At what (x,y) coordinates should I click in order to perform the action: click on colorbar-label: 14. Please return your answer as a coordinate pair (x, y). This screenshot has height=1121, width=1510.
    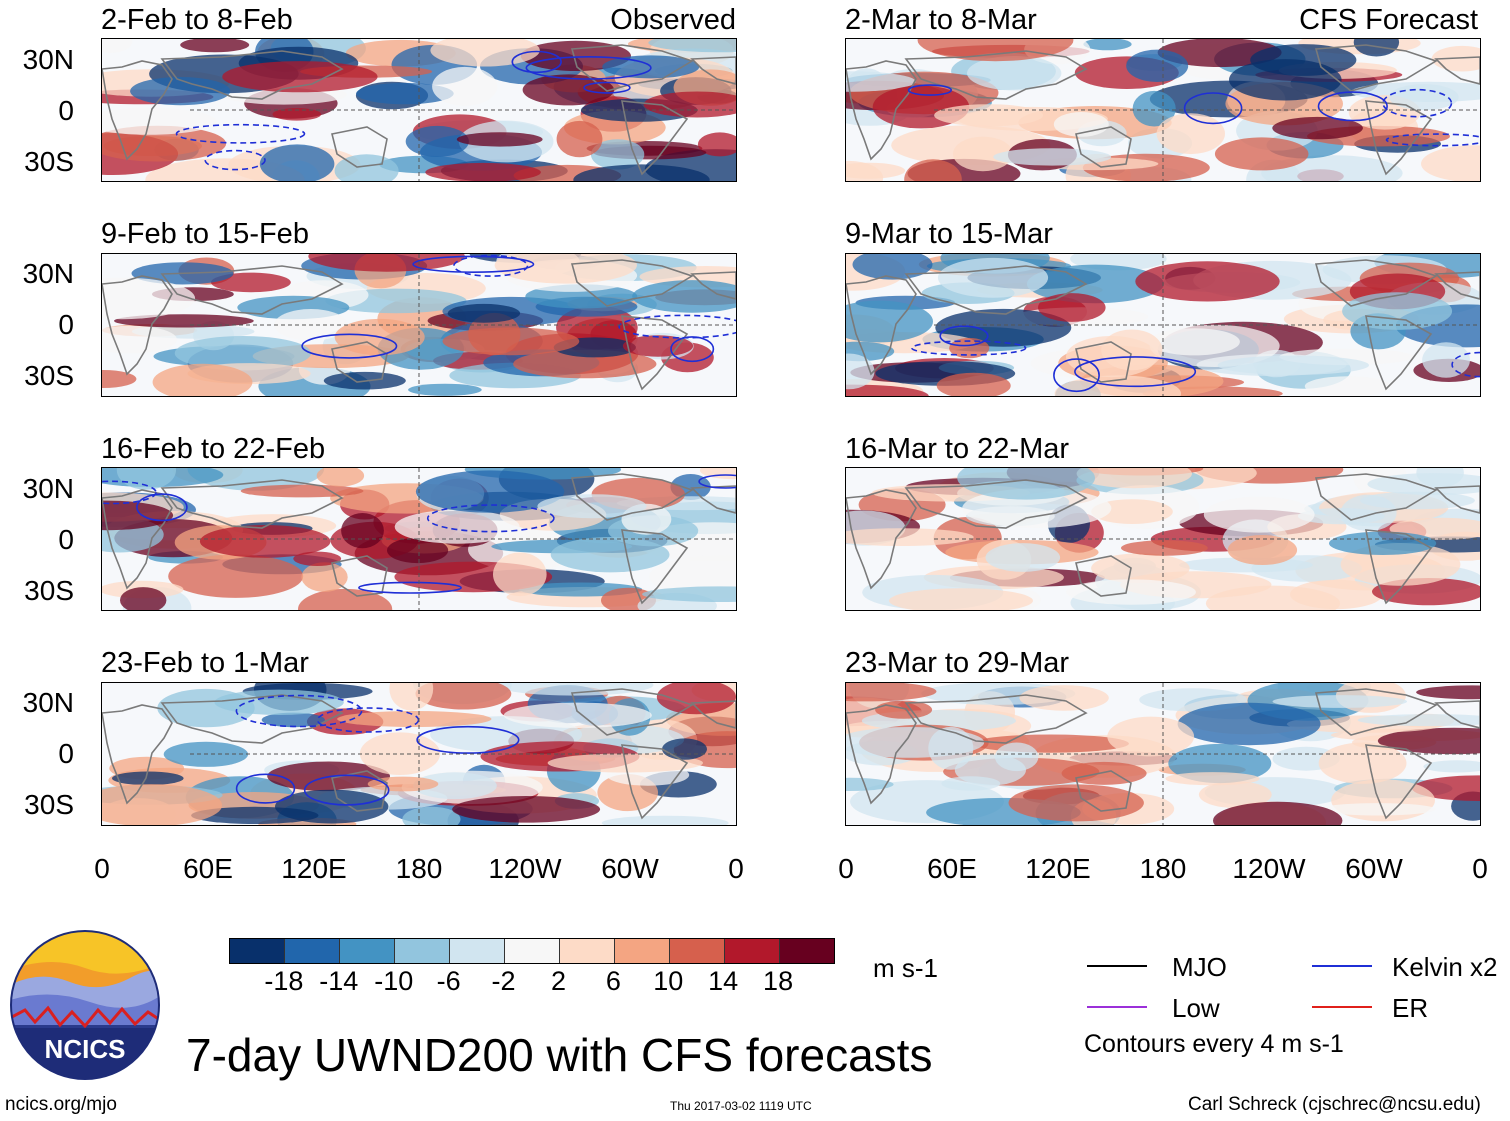
    Looking at the image, I should click on (723, 981).